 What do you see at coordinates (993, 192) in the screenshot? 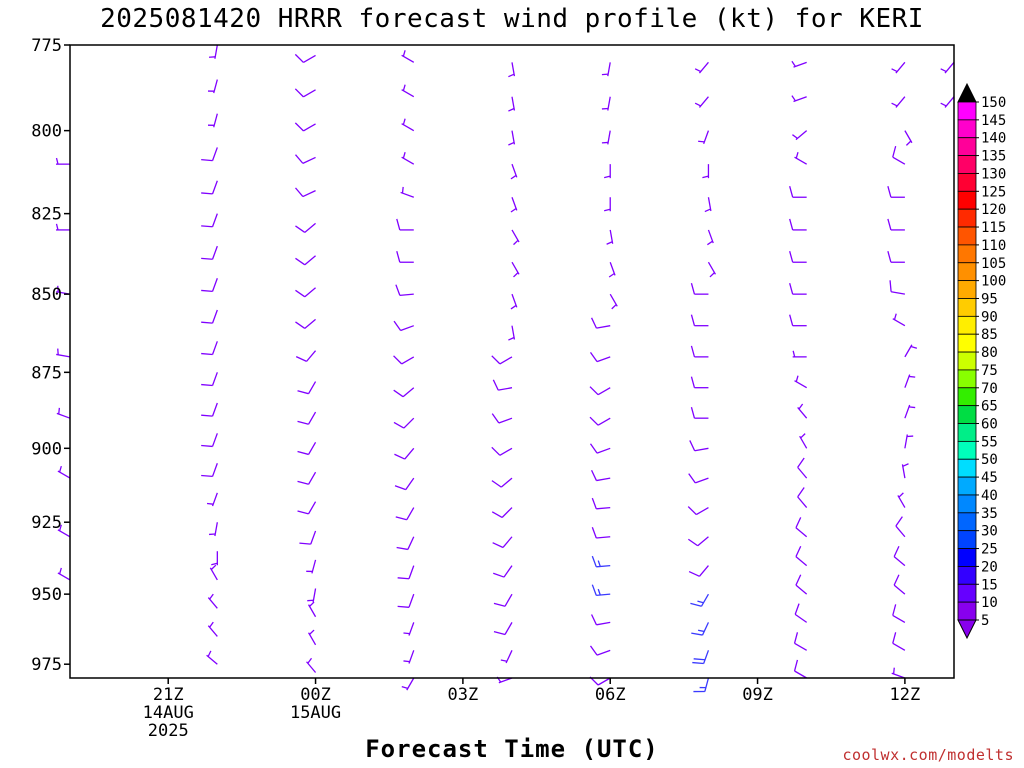
I see `colorbar-label: 125` at bounding box center [993, 192].